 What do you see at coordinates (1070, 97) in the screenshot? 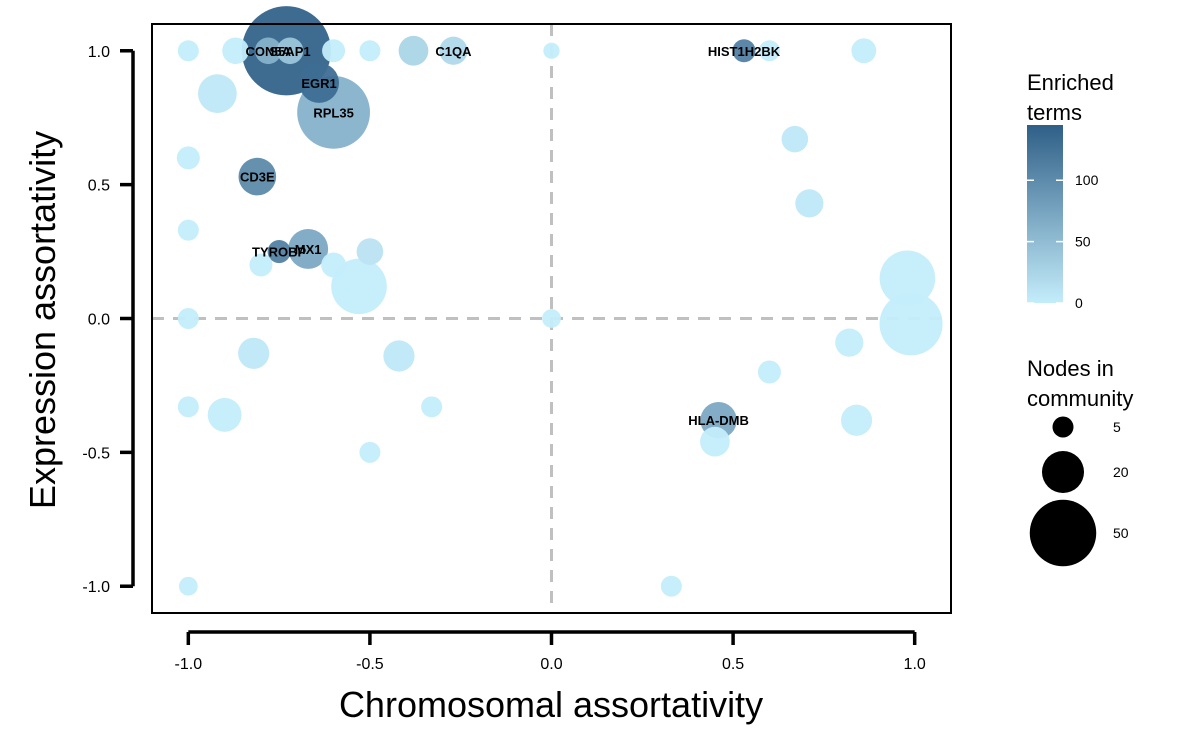
I see `color-legend-title: Enriched terms` at bounding box center [1070, 97].